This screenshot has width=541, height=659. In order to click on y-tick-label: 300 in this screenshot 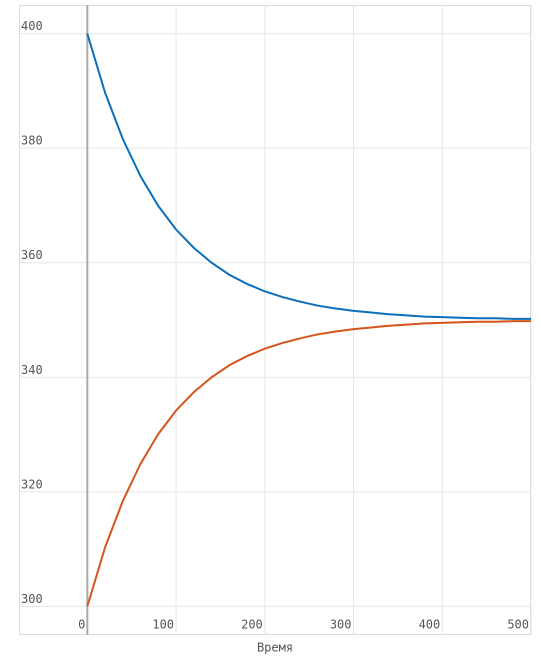, I will do `click(32, 599)`.